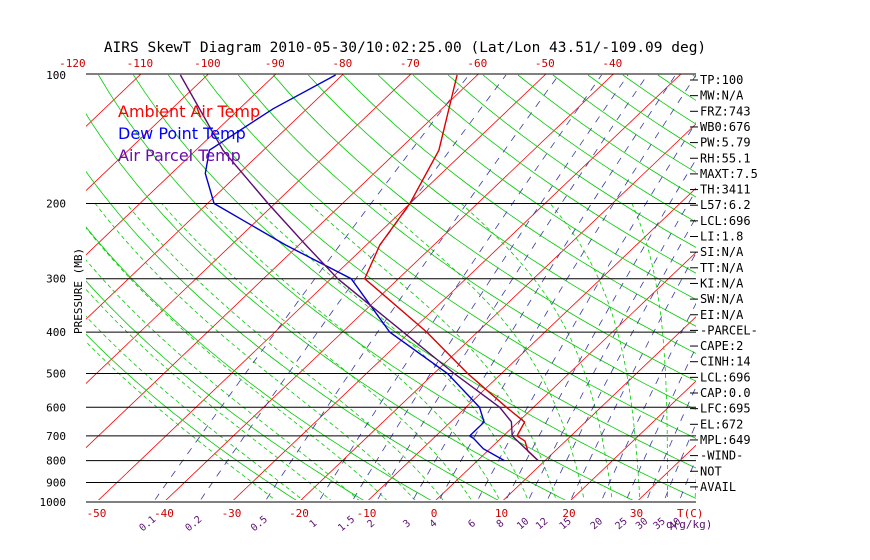  I want to click on panel-entry: MW:N/A, so click(722, 96).